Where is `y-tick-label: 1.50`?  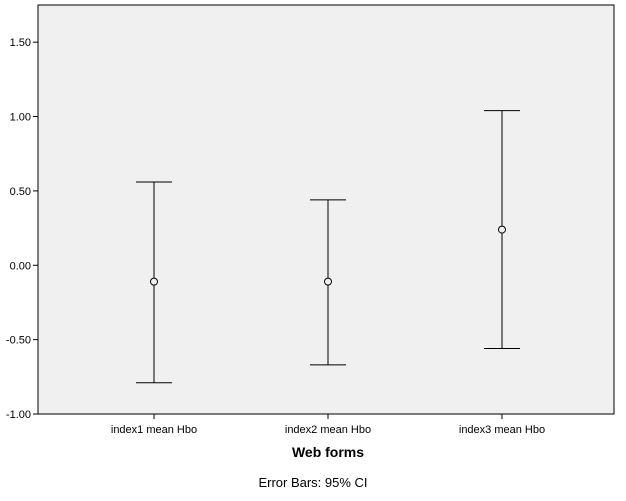 y-tick-label: 1.50 is located at coordinates (20, 43).